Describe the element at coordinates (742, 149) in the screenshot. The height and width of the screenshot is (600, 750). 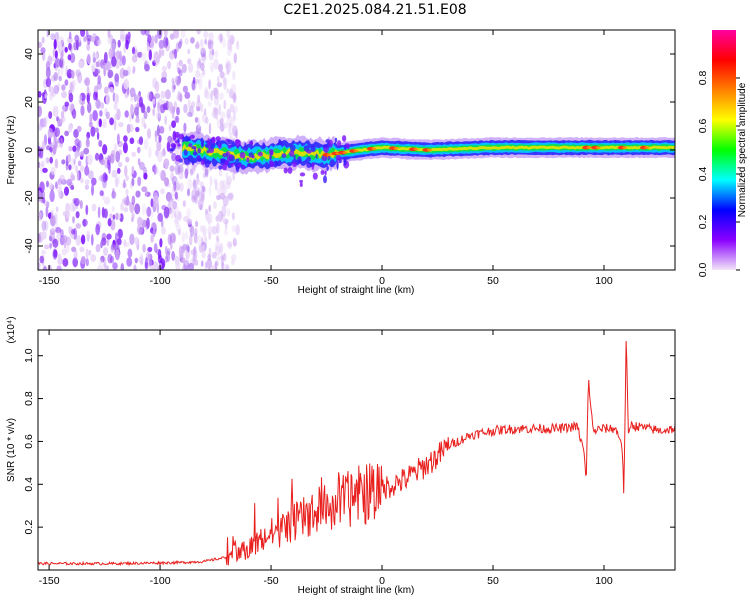
I see `colorbar-title: Normalized spectral amplitude` at that location.